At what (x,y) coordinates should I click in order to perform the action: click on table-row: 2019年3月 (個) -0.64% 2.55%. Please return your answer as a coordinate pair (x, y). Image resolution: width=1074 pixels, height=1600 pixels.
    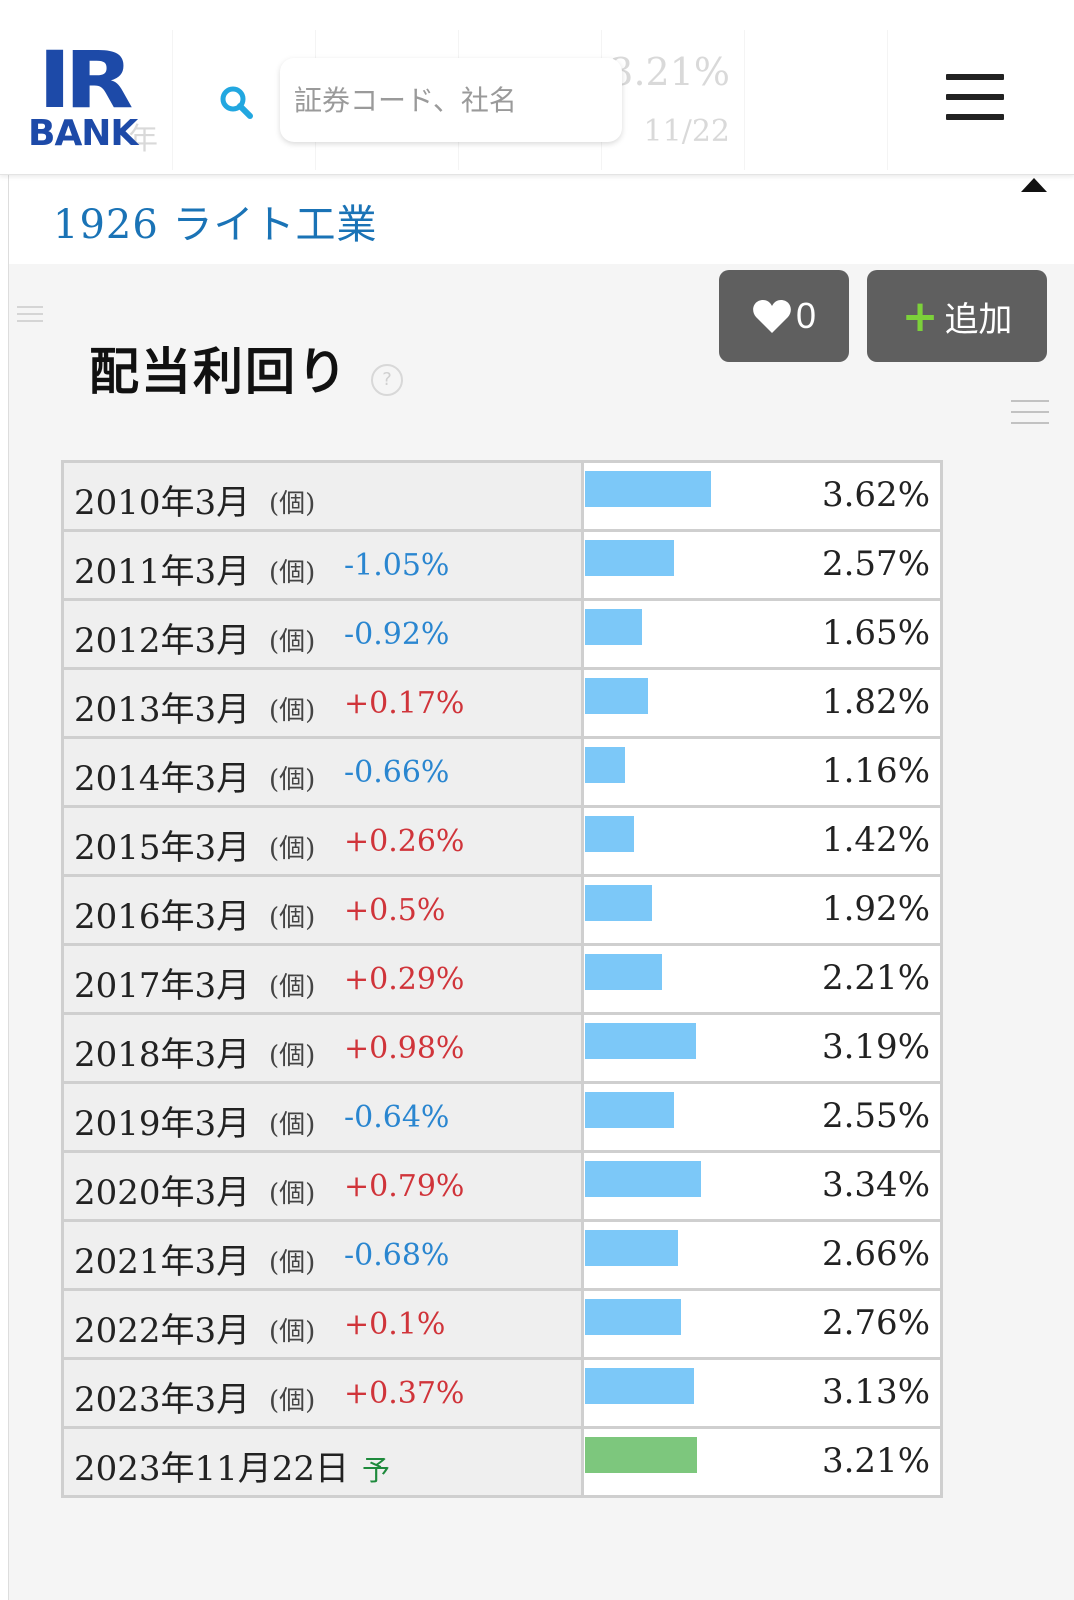
    Looking at the image, I should click on (502, 1118).